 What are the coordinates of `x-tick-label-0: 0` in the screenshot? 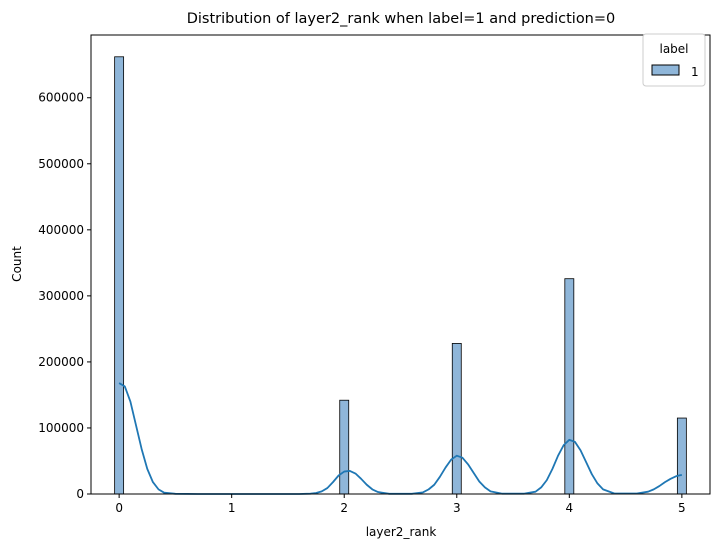 It's located at (119, 508).